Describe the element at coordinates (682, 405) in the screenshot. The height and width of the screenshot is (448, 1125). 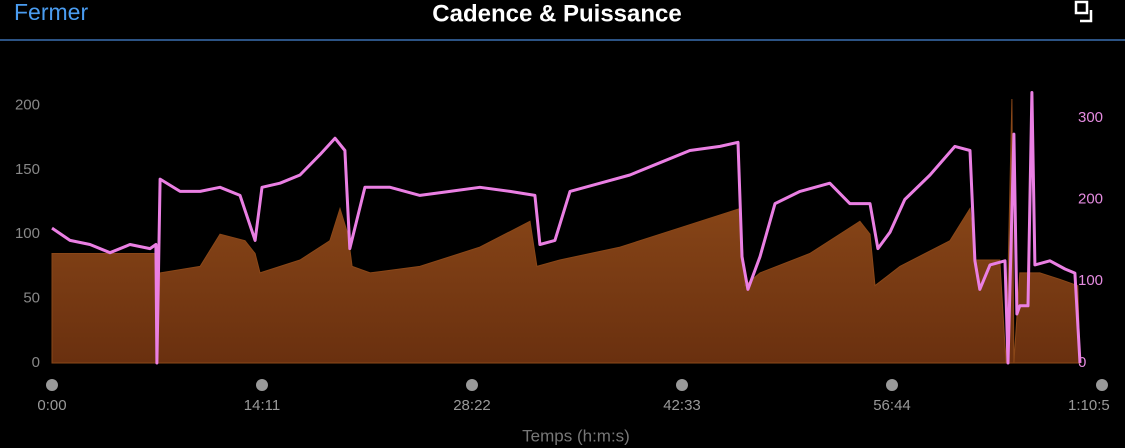
I see `x-tick-label: 42:33` at that location.